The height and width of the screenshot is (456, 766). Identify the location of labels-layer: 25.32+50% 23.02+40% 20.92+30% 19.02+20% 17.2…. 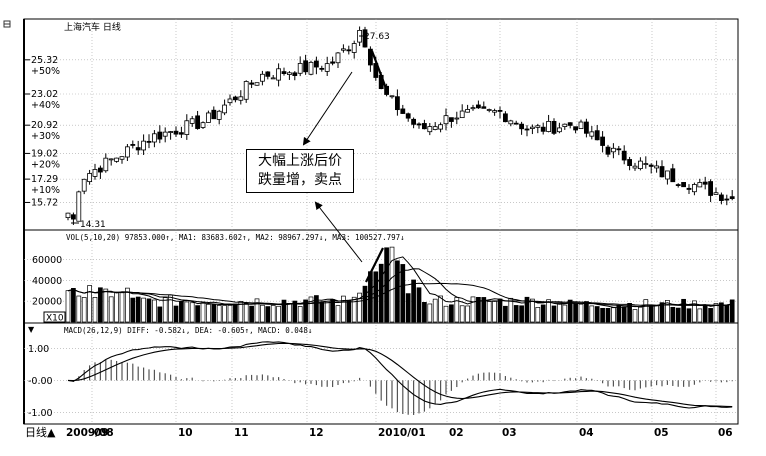
(45, 237).